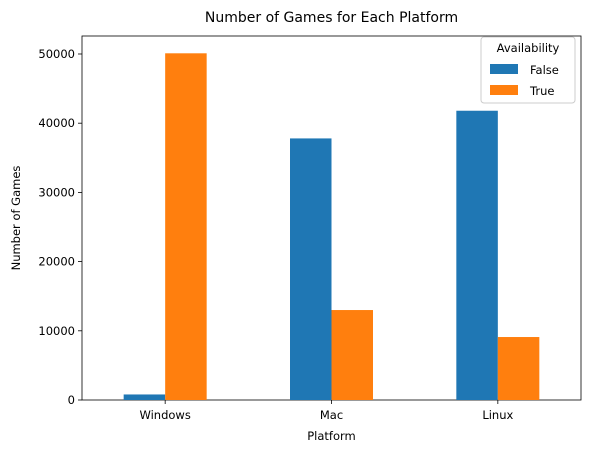 Image resolution: width=589 pixels, height=453 pixels. I want to click on y-tick-label: 20000, so click(56, 262).